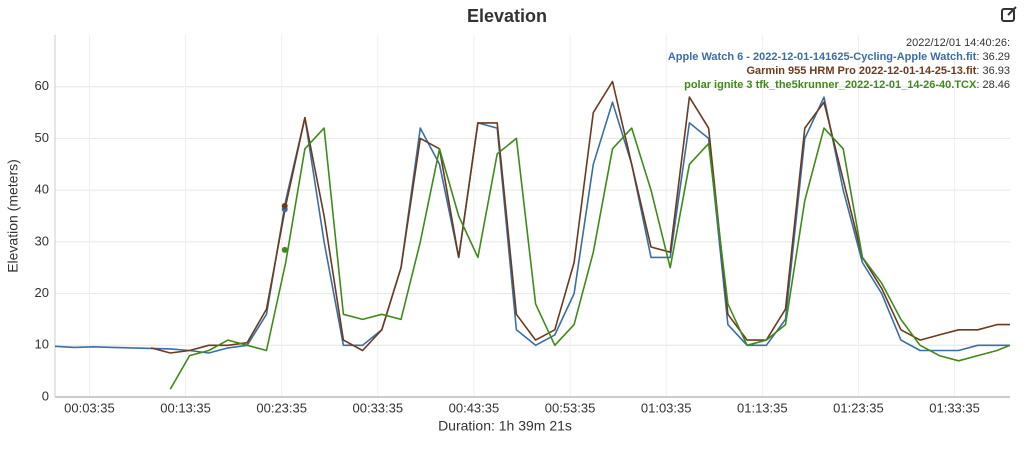  I want to click on x-tick-label: 00:03:35, so click(89, 407).